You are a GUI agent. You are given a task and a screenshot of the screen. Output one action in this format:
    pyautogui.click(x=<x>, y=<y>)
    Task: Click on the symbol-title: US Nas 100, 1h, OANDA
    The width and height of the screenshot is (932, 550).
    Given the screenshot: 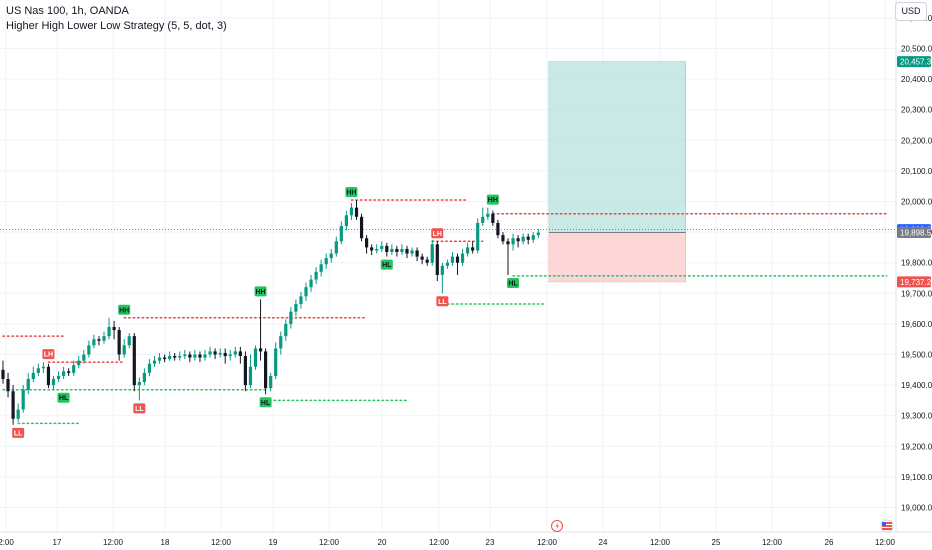 What is the action you would take?
    pyautogui.click(x=67, y=11)
    